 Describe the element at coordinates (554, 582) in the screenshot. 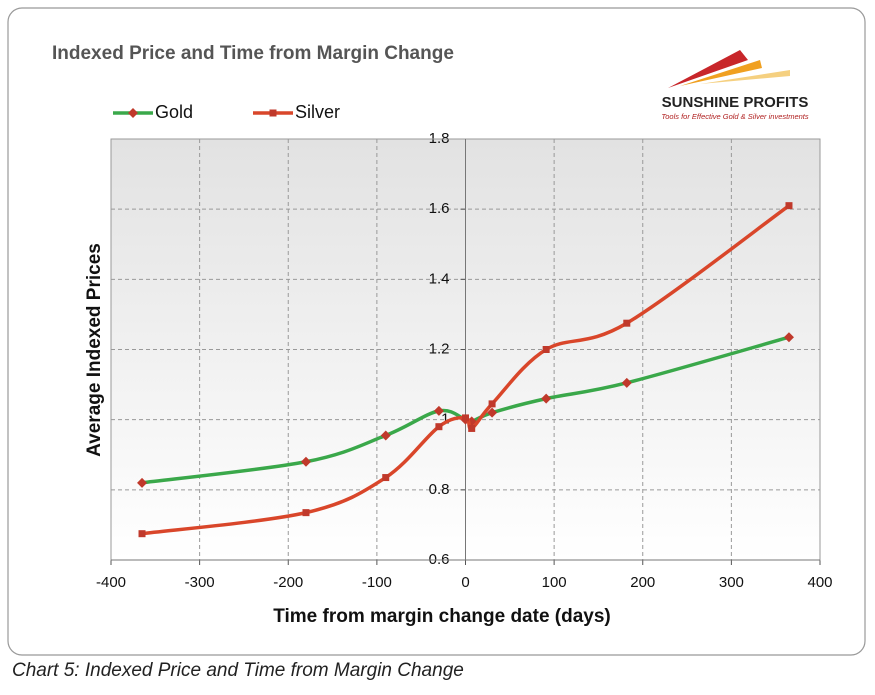

I see `x-tick-label: 100` at that location.